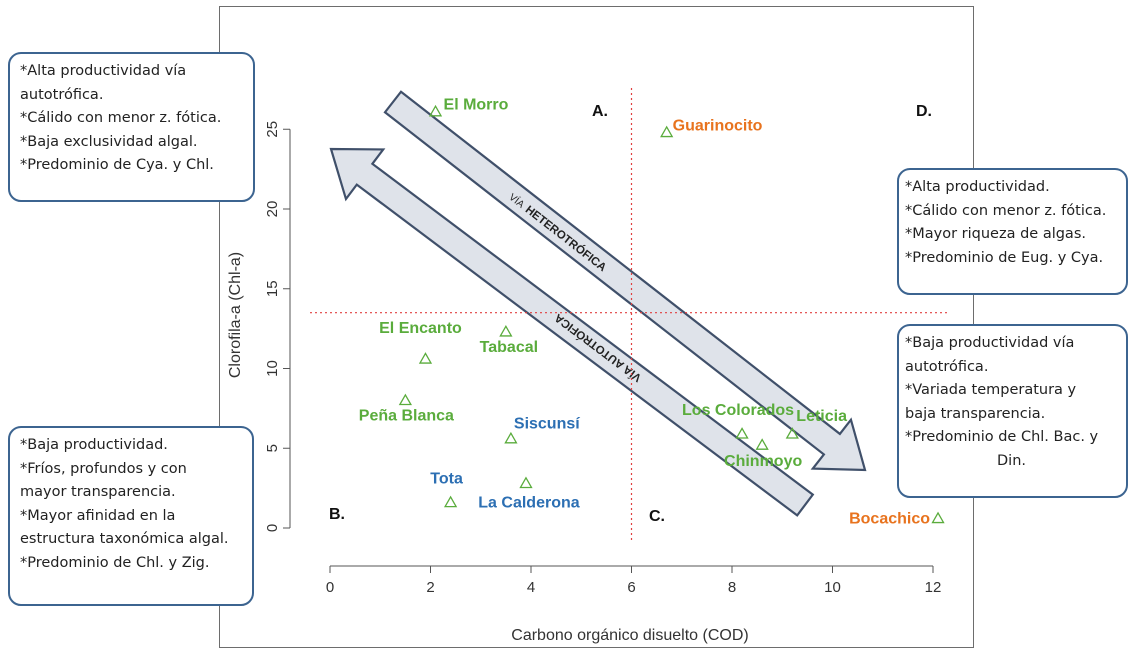 Image resolution: width=1128 pixels, height=654 pixels. I want to click on note-line: *Baja exclusividad algal., so click(109, 141).